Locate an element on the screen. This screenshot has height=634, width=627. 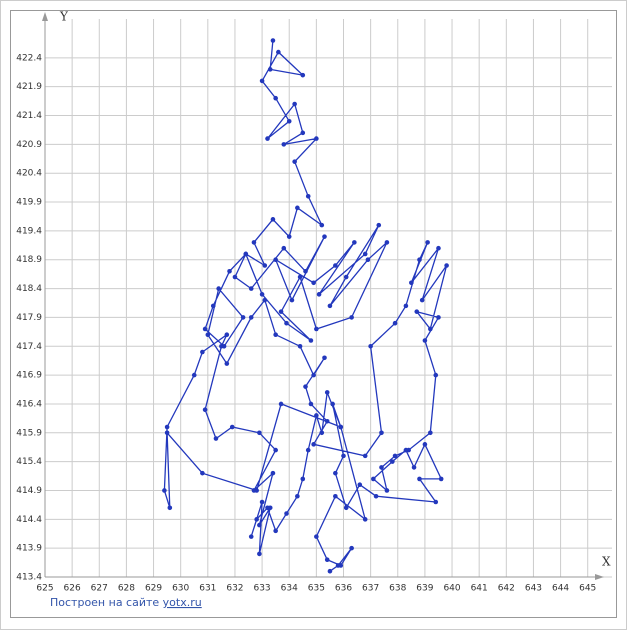
y-tick-label: 415.9 is located at coordinates (29, 433).